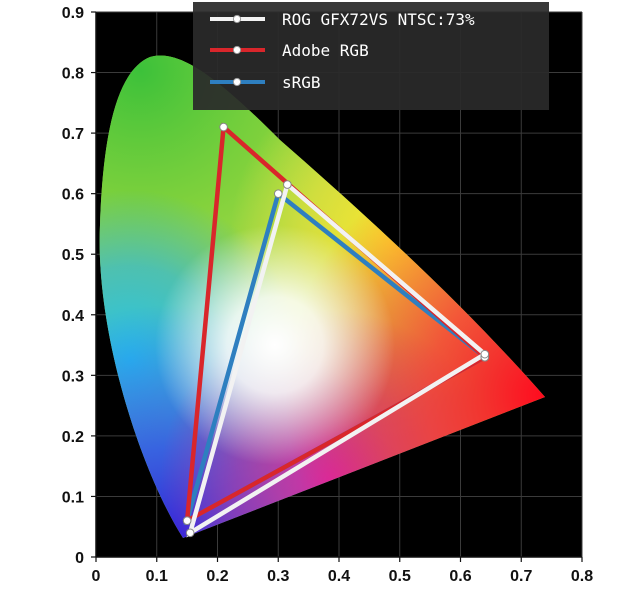  What do you see at coordinates (73, 13) in the screenshot?
I see `y-tick-label: 0.9` at bounding box center [73, 13].